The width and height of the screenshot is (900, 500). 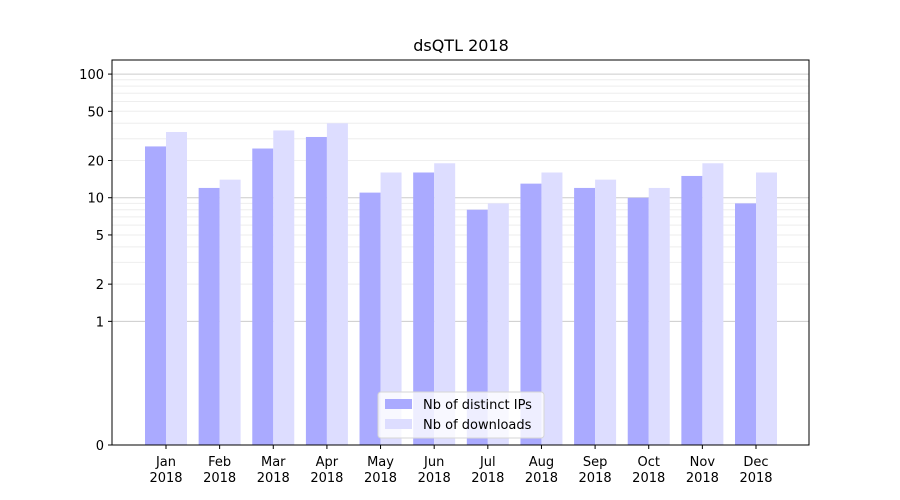 What do you see at coordinates (209, 316) in the screenshot?
I see `bar-distinct-ips-feb` at bounding box center [209, 316].